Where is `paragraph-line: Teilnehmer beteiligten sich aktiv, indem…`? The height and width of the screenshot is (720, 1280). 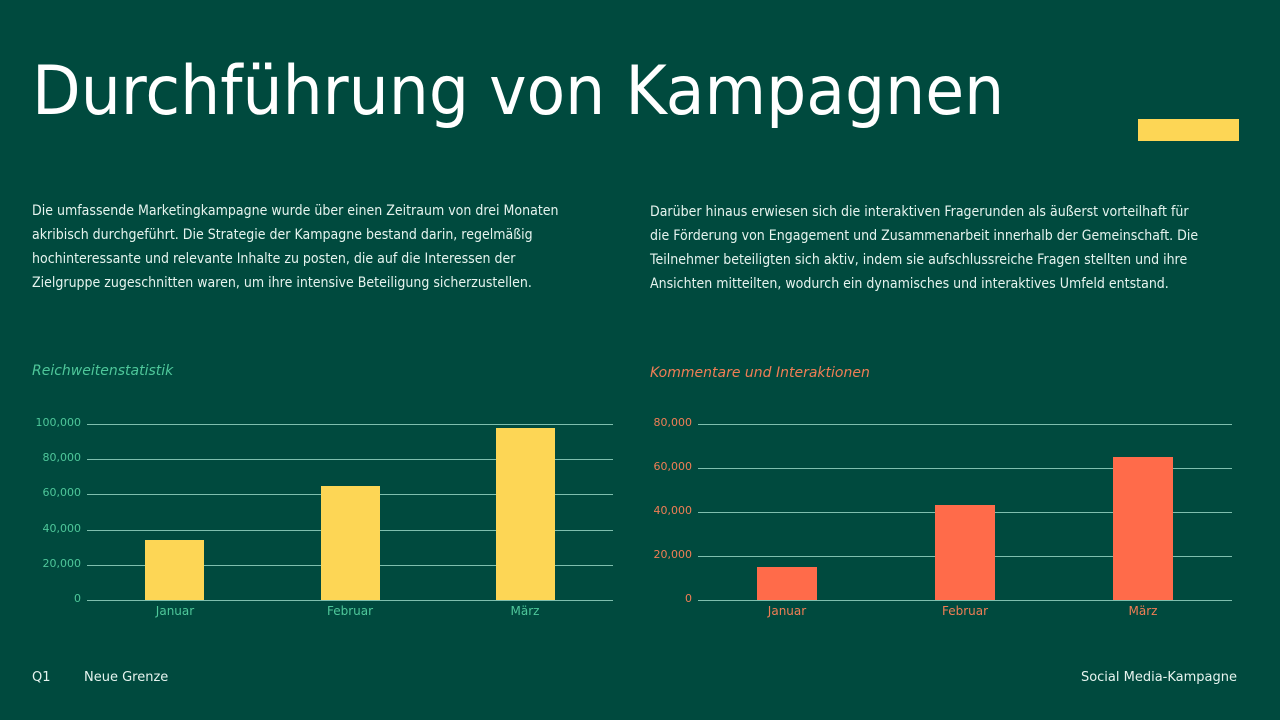 paragraph-line: Teilnehmer beteiligten sich aktiv, indem… is located at coordinates (919, 260).